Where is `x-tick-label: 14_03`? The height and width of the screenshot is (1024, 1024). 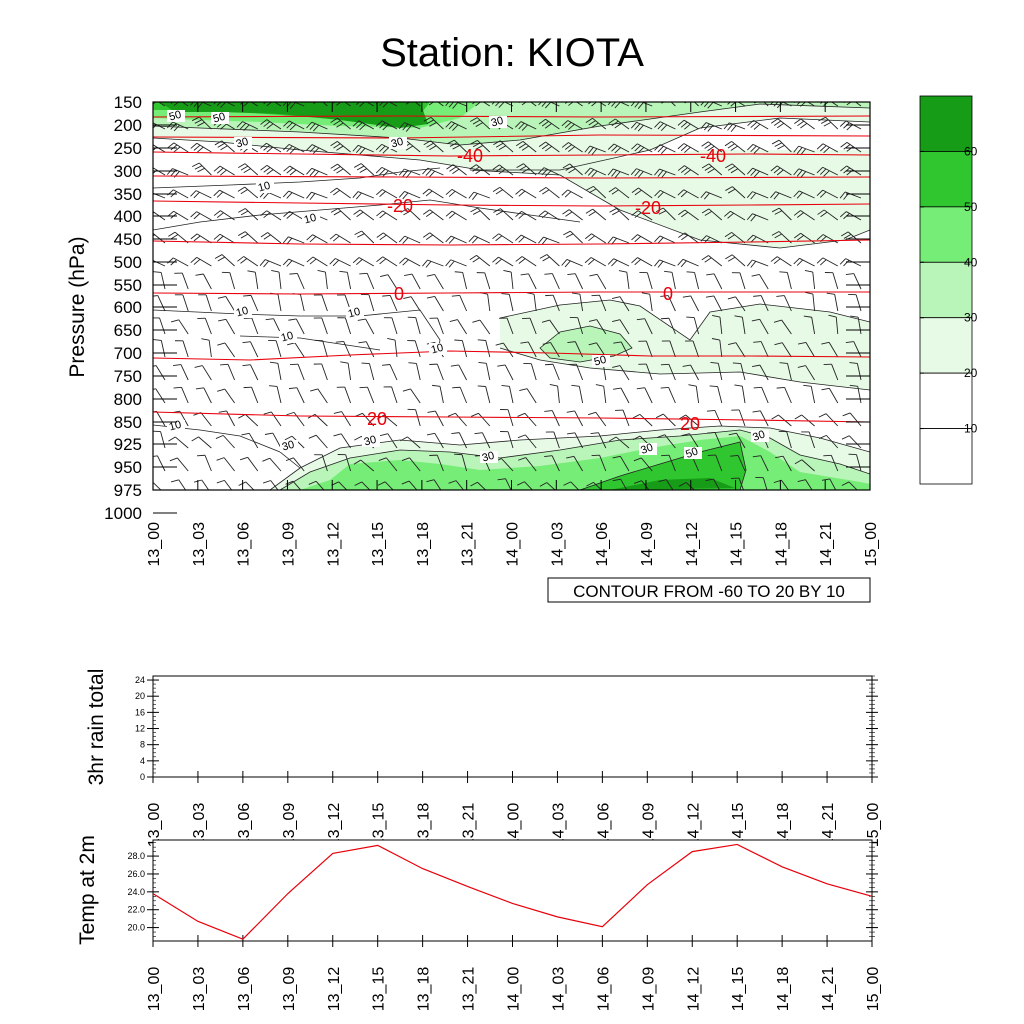
x-tick-label: 14_03 is located at coordinates (558, 989).